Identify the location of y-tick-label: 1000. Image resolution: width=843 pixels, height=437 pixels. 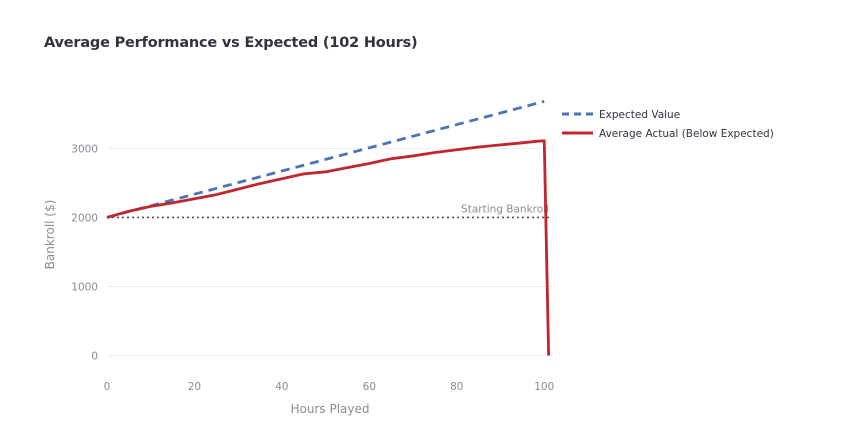
(84, 287).